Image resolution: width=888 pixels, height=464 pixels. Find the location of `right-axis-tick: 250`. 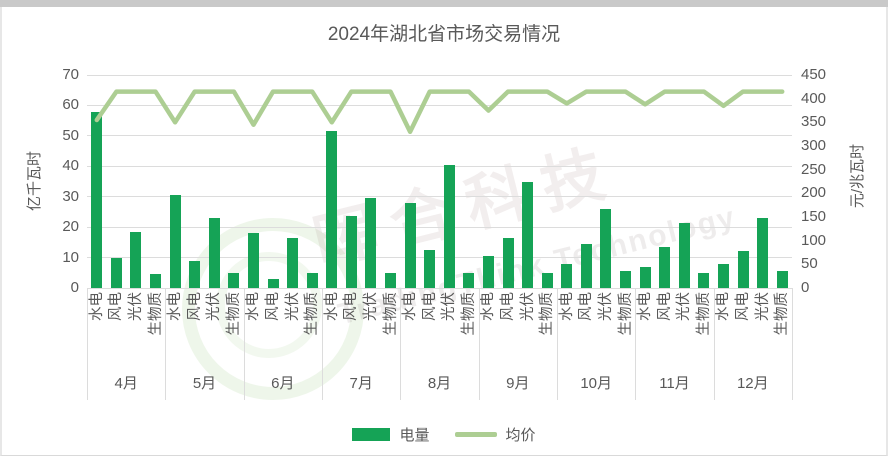

right-axis-tick: 250 is located at coordinates (814, 169).